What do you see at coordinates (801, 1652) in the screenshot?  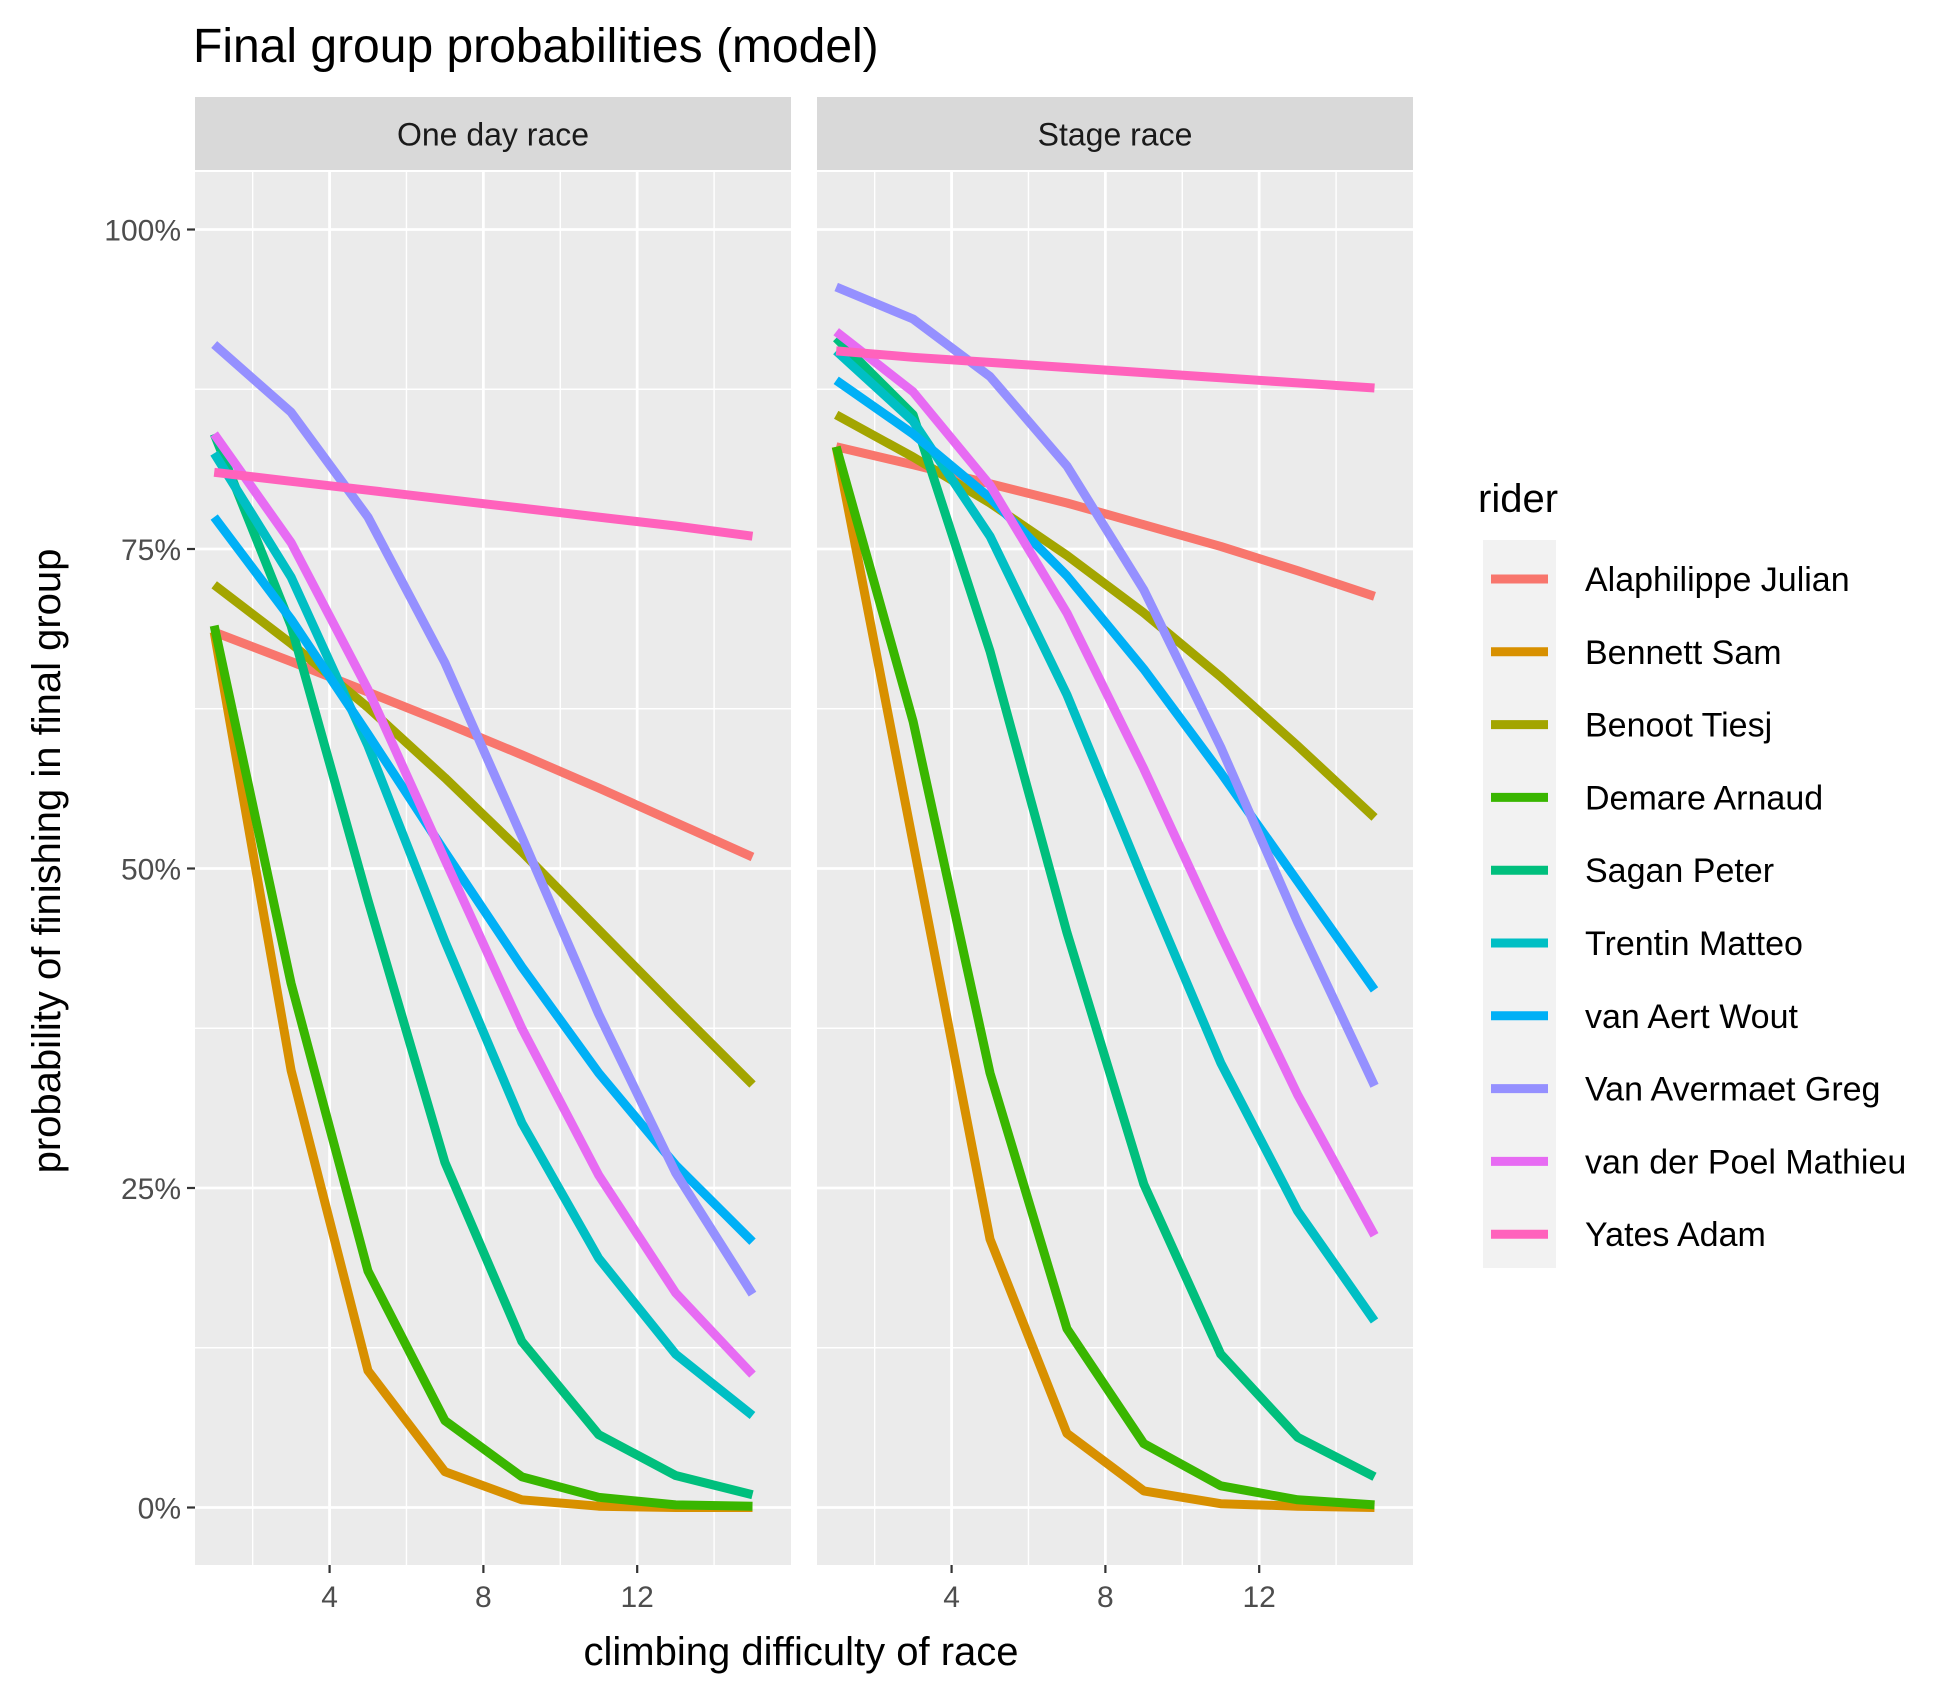 I see `x-axis-label: climbing difficulty of race` at bounding box center [801, 1652].